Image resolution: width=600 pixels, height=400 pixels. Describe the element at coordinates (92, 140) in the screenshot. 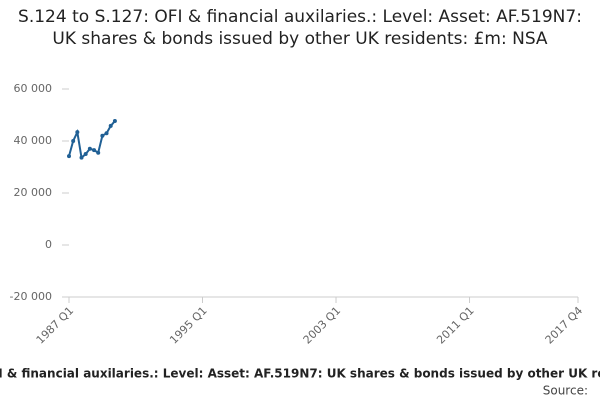

I see `series-line` at that location.